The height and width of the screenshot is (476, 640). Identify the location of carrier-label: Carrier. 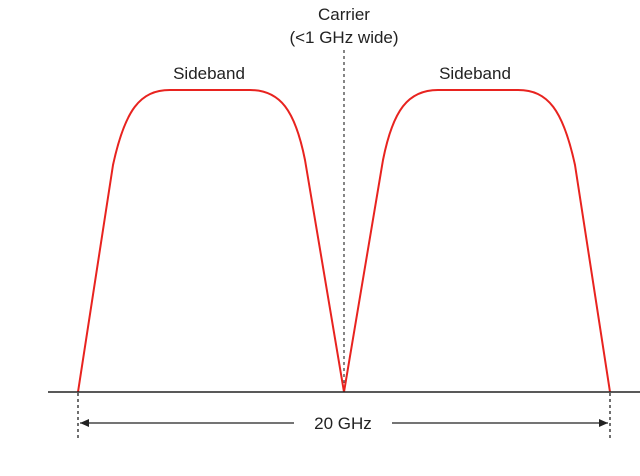
(344, 14).